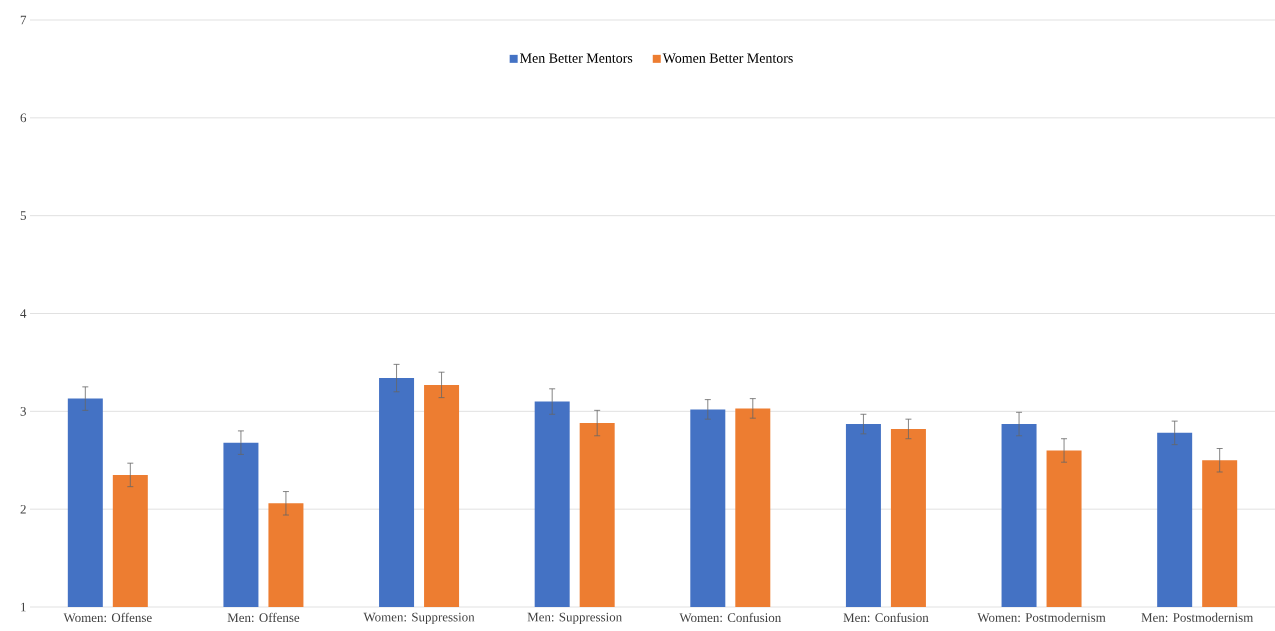 The width and height of the screenshot is (1275, 631). What do you see at coordinates (23, 118) in the screenshot?
I see `y-tick-label: 6` at bounding box center [23, 118].